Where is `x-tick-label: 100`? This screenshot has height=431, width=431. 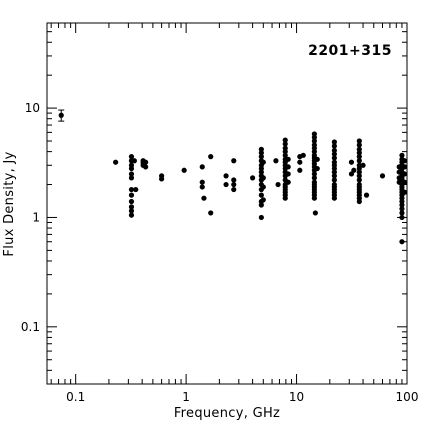
x-tick-label: 100 is located at coordinates (407, 397).